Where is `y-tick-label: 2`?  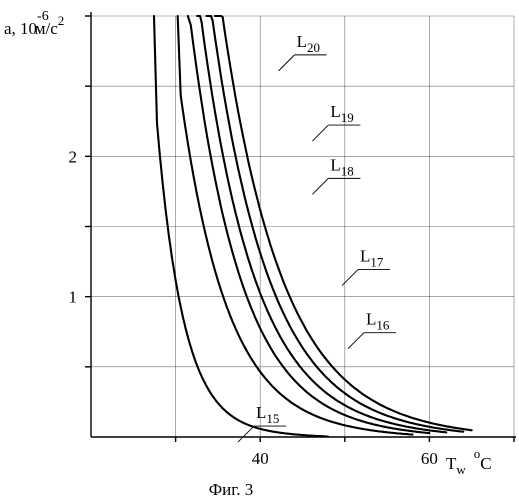
y-tick-label: 2 is located at coordinates (73, 156).